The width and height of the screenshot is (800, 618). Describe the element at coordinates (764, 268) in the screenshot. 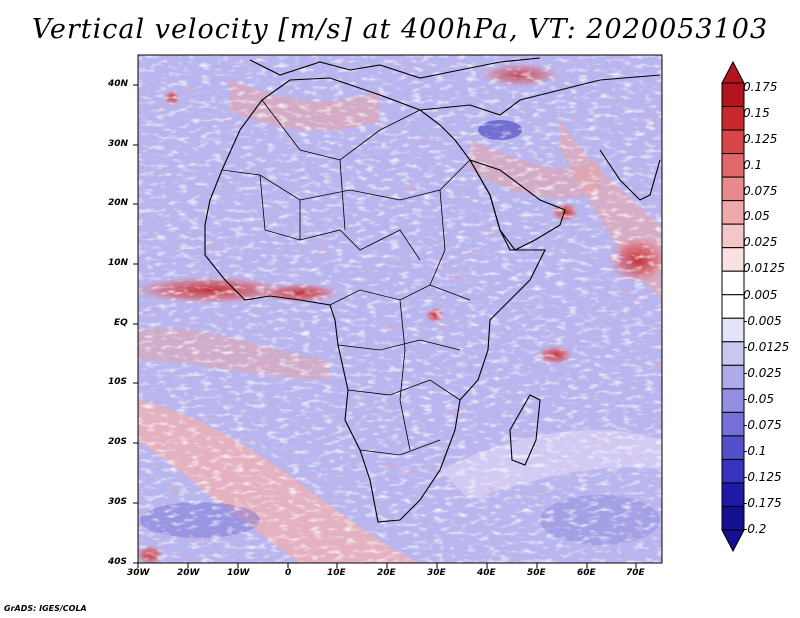

I see `colorbar-label: 0.0125` at that location.